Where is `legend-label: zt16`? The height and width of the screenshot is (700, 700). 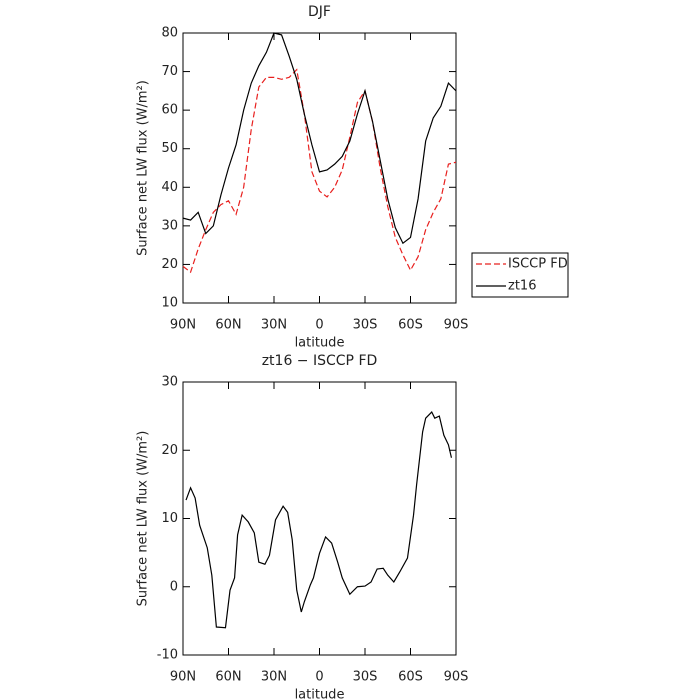 legend-label: zt16 is located at coordinates (522, 286).